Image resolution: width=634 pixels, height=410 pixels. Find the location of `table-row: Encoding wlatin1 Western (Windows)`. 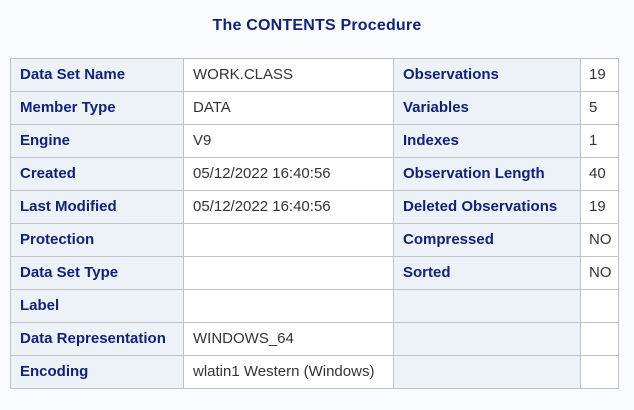

table-row: Encoding wlatin1 Western (Windows) is located at coordinates (314, 372).